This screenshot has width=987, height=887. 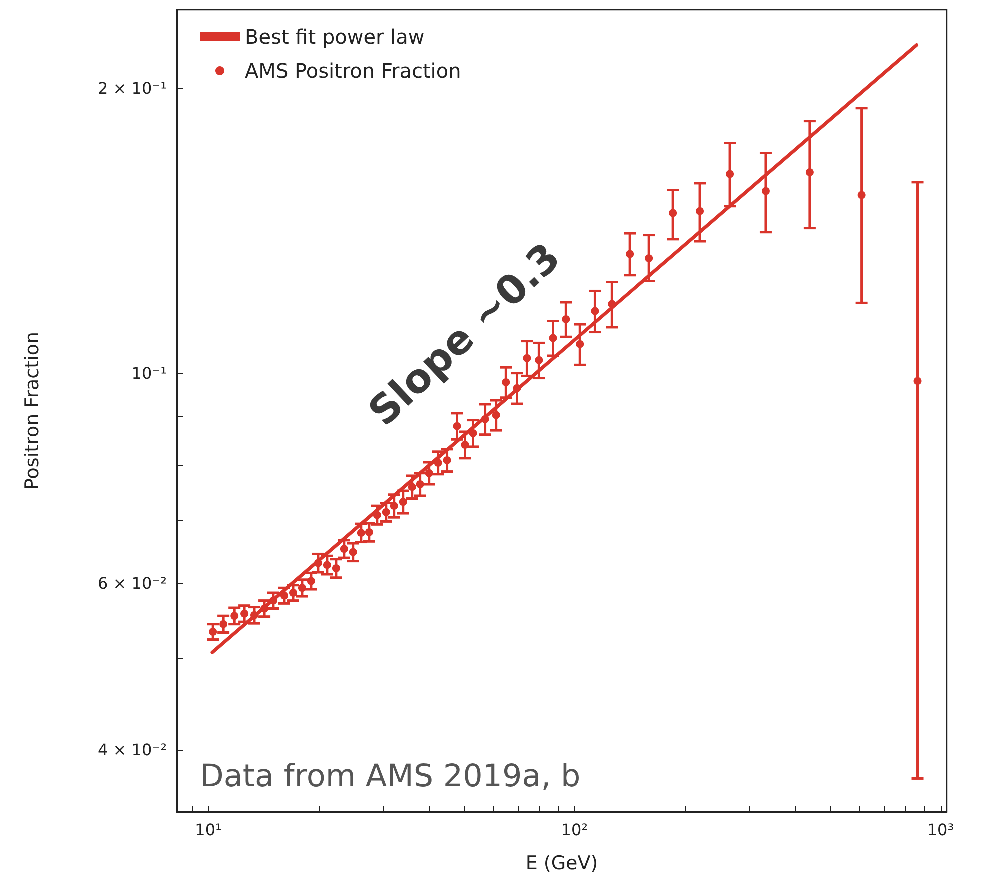 I want to click on y-tick-label: 4 × 10⁻², so click(x=132, y=750).